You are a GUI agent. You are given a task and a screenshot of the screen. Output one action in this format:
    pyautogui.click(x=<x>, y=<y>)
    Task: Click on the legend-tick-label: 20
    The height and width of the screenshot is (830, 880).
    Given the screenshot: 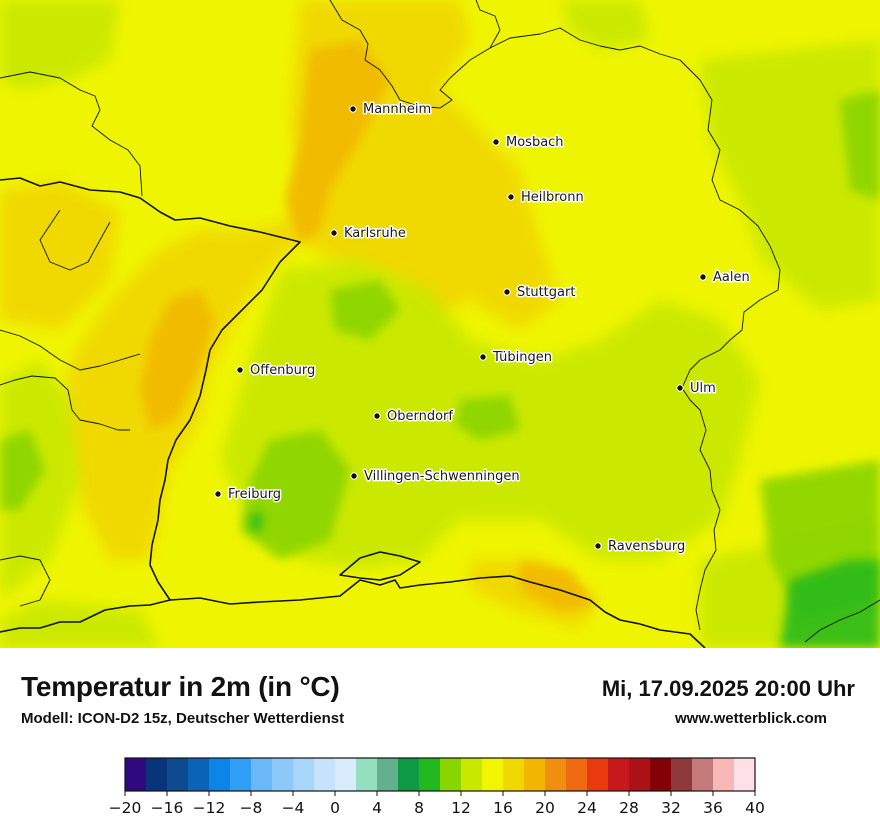 What is the action you would take?
    pyautogui.click(x=545, y=808)
    